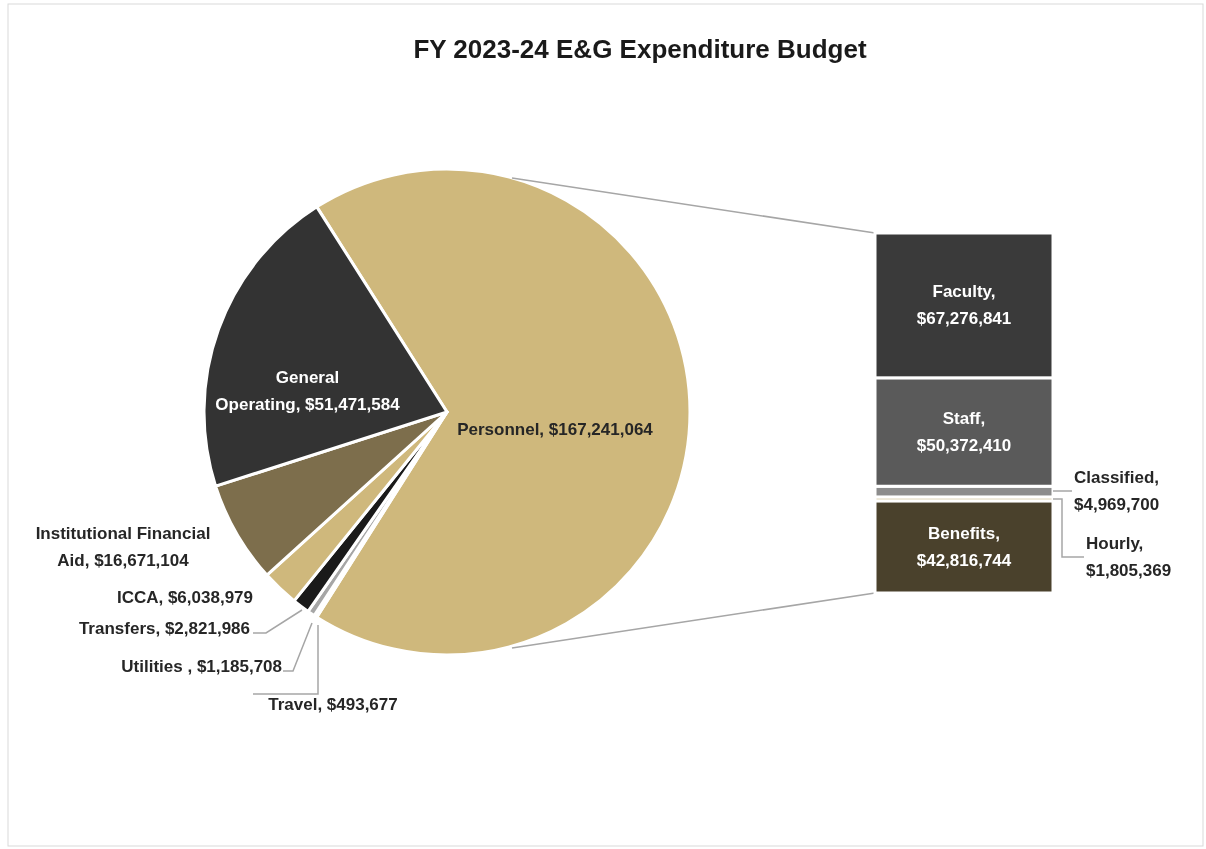  What do you see at coordinates (163, 629) in the screenshot?
I see `slice-label: Transfers, $2,821,986` at bounding box center [163, 629].